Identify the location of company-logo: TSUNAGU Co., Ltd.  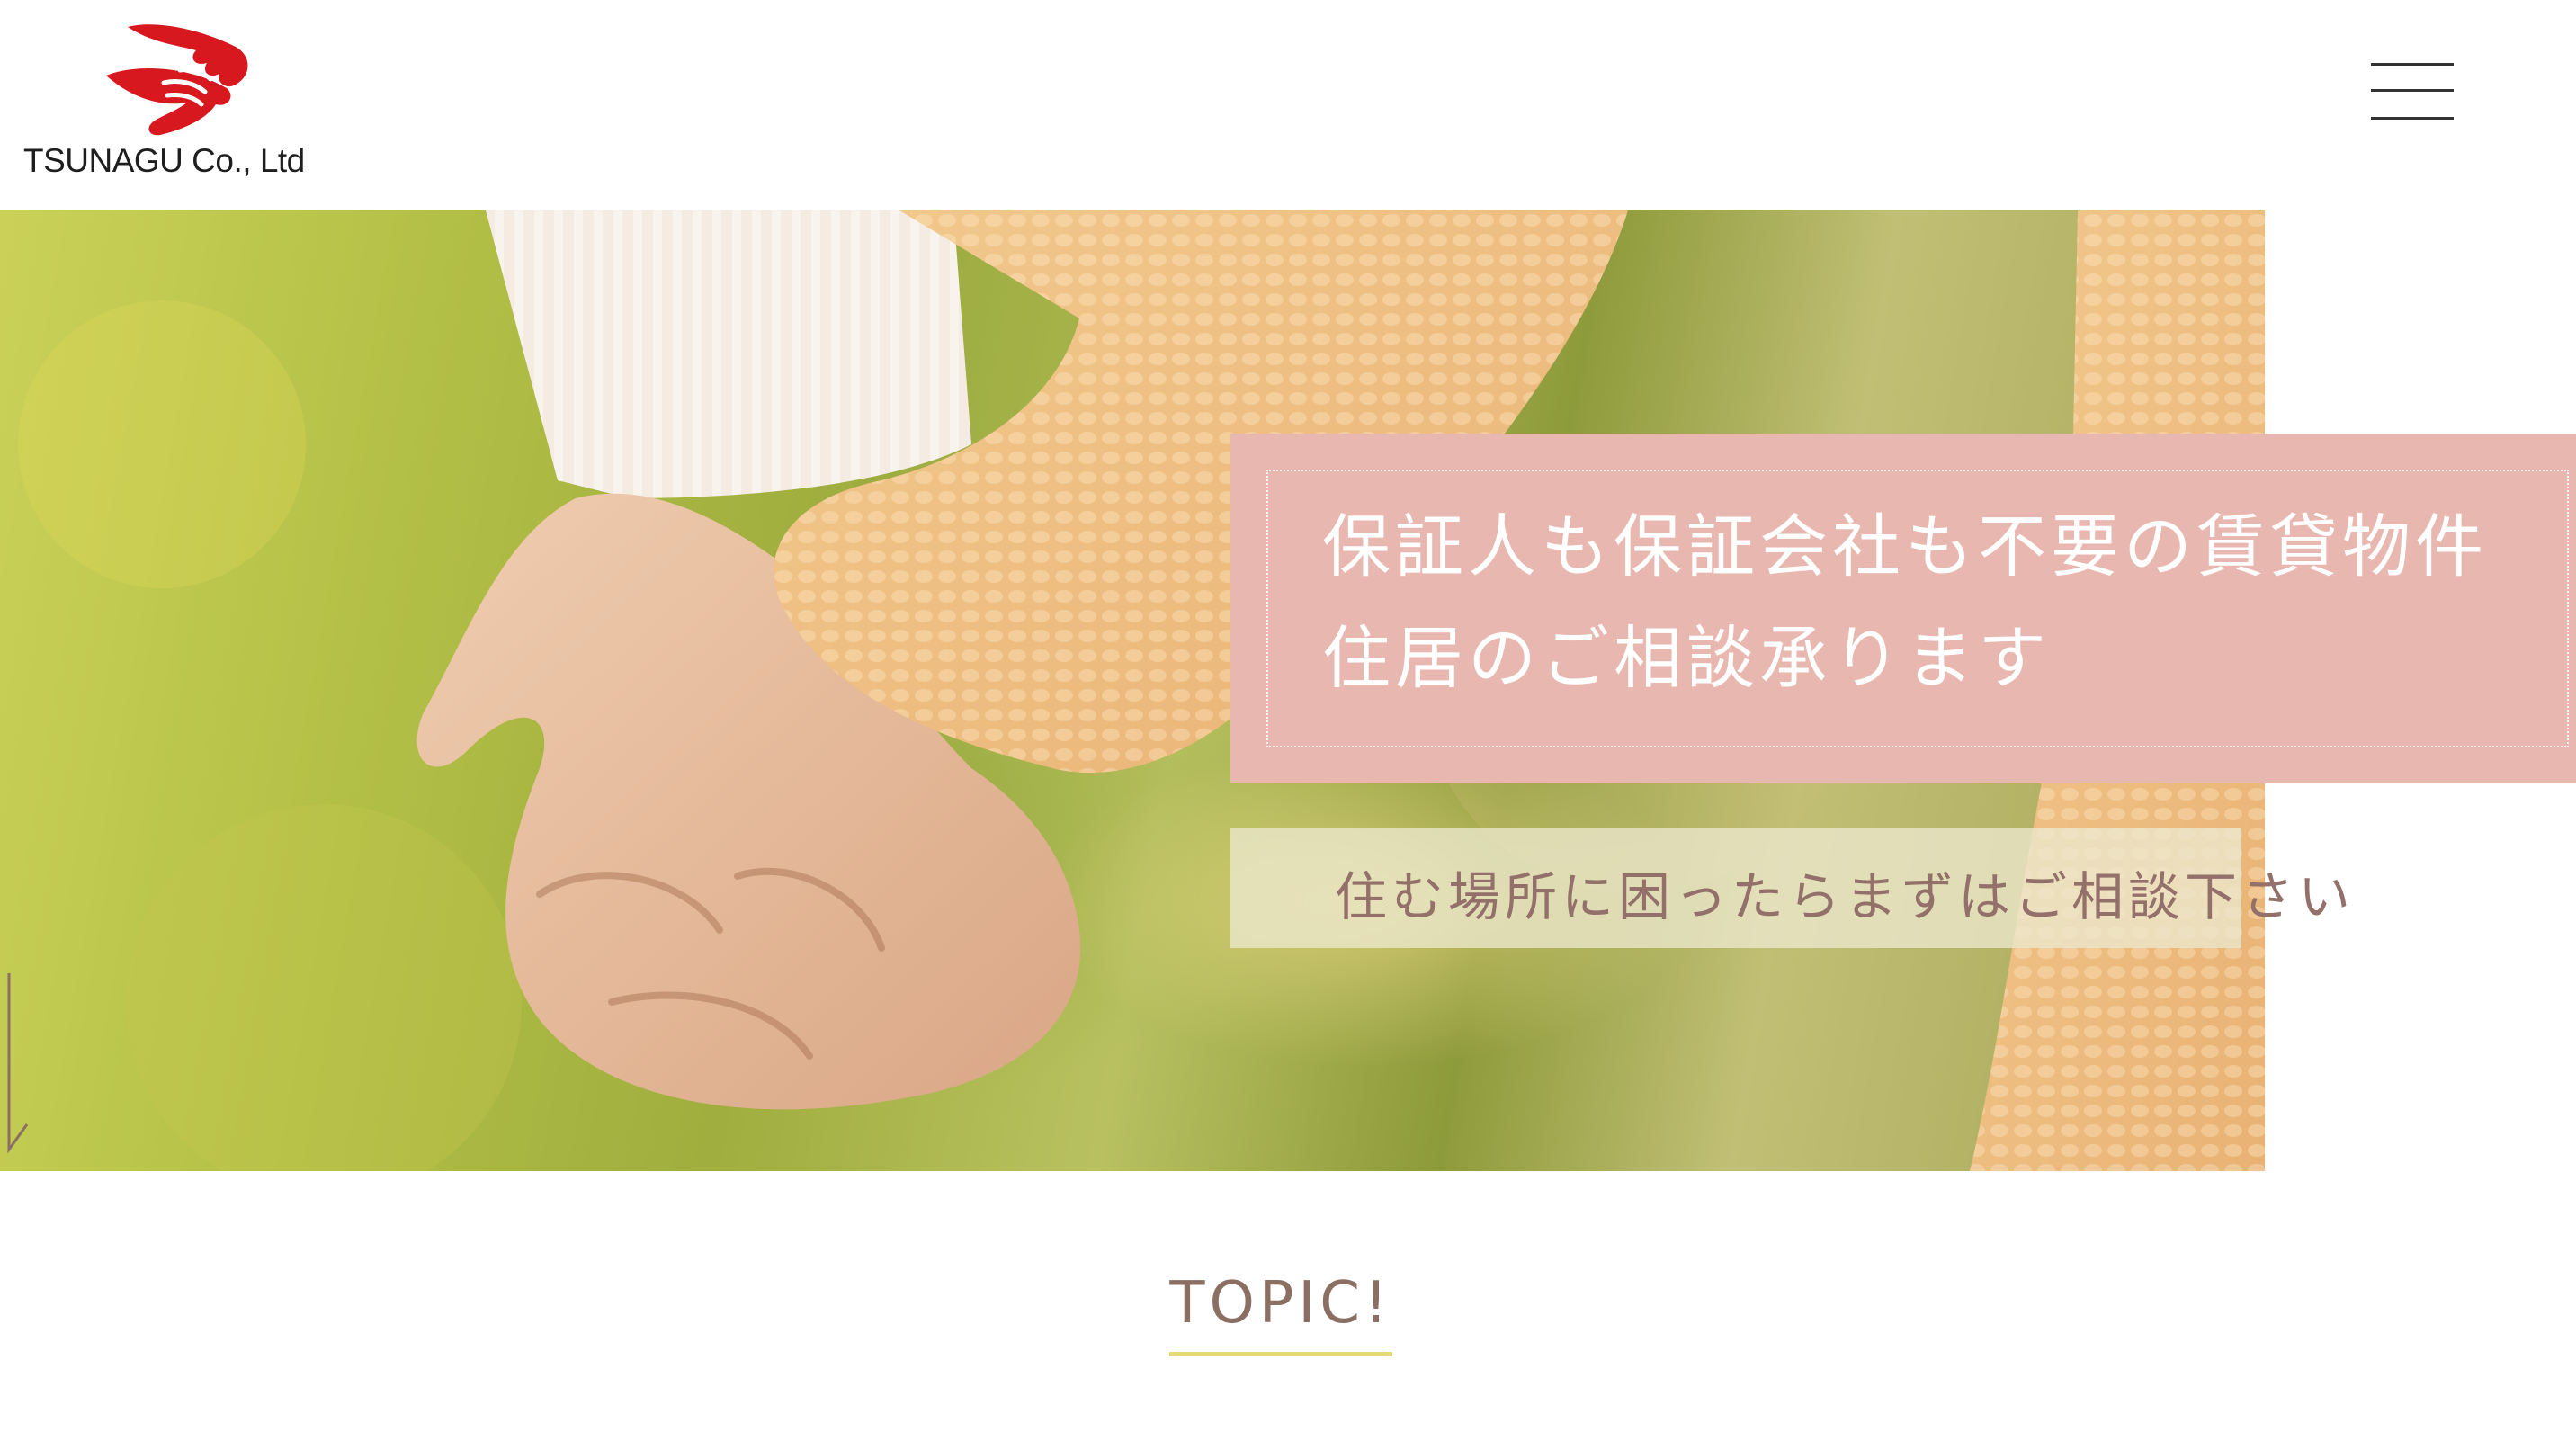
(171, 106).